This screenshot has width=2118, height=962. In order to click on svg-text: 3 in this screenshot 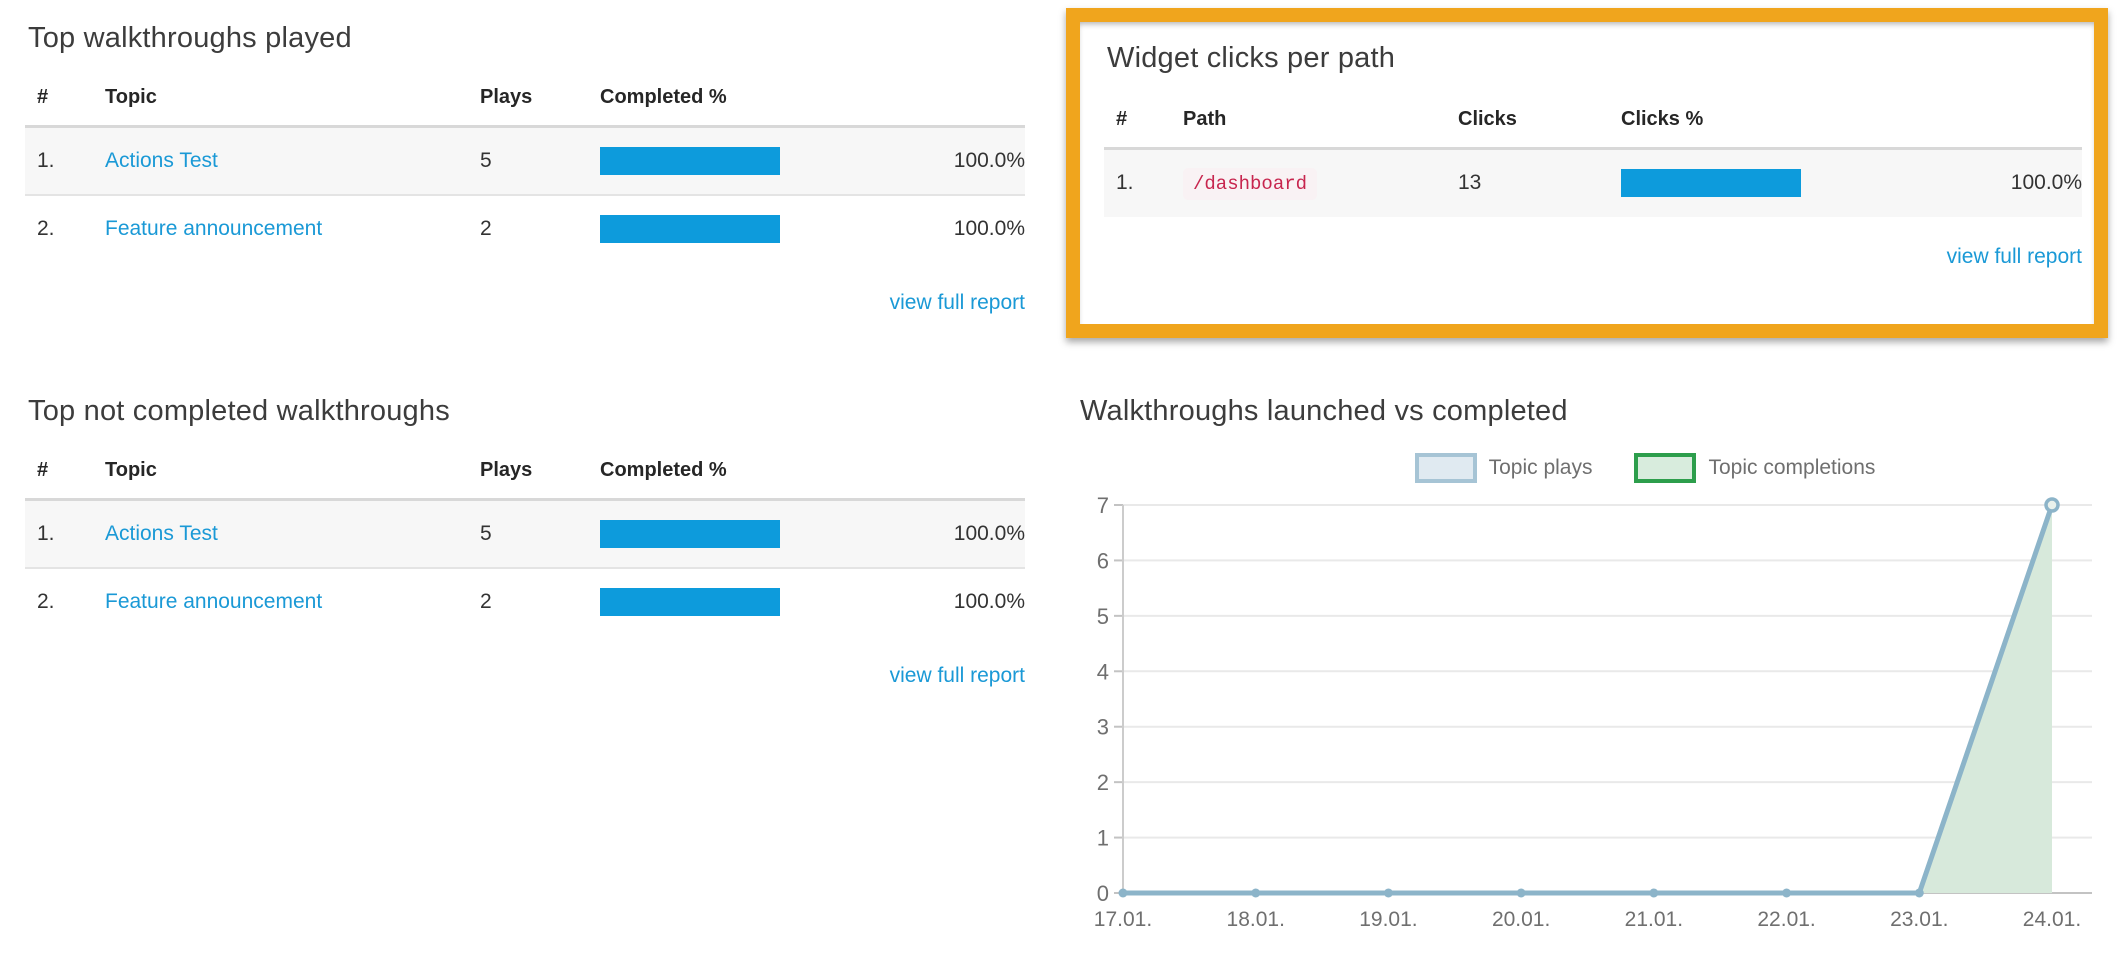, I will do `click(1103, 727)`.